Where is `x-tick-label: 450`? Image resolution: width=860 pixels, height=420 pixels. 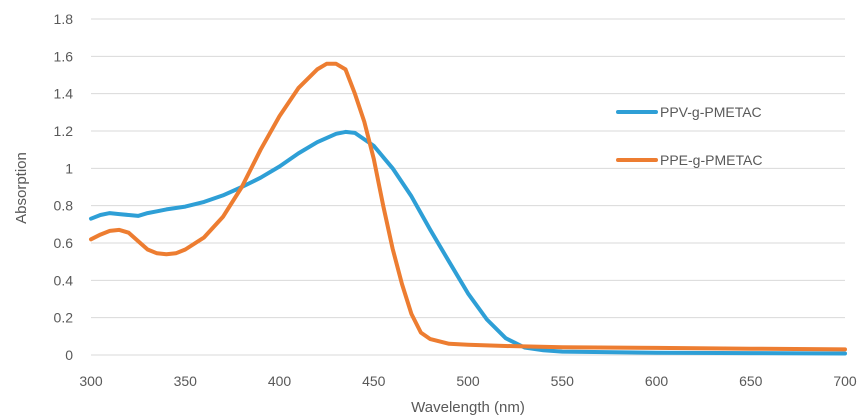
x-tick-label: 450 is located at coordinates (374, 381).